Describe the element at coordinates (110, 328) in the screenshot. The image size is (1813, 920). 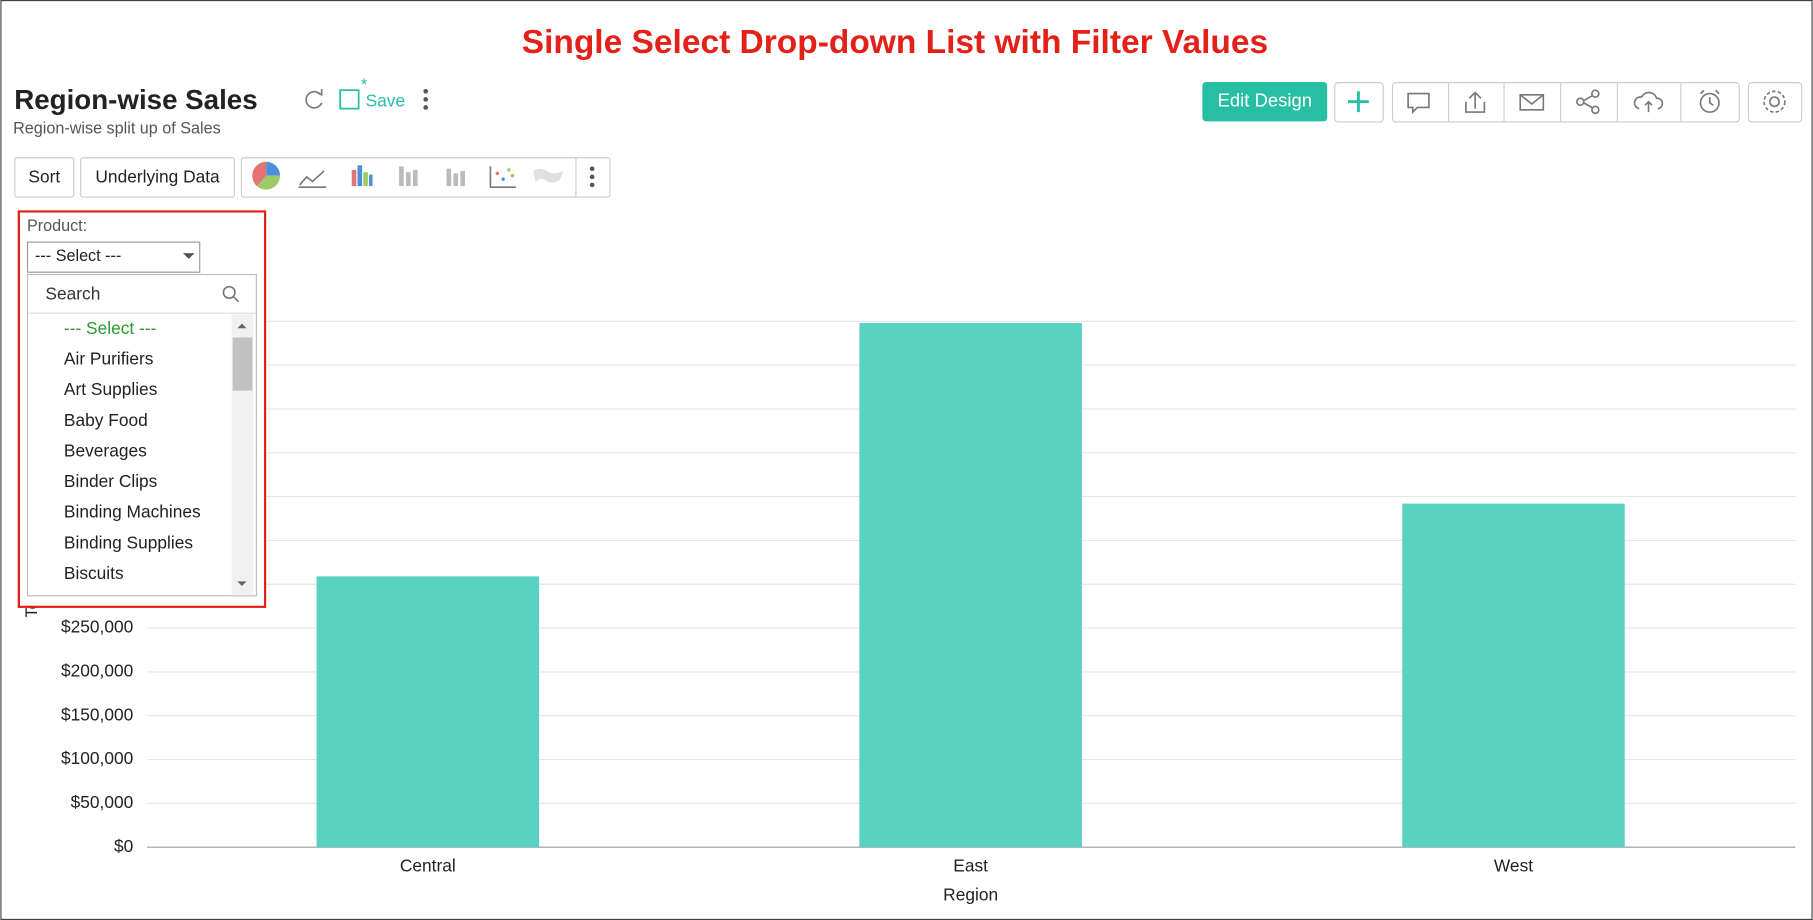
I see `option: --- Select ---` at that location.